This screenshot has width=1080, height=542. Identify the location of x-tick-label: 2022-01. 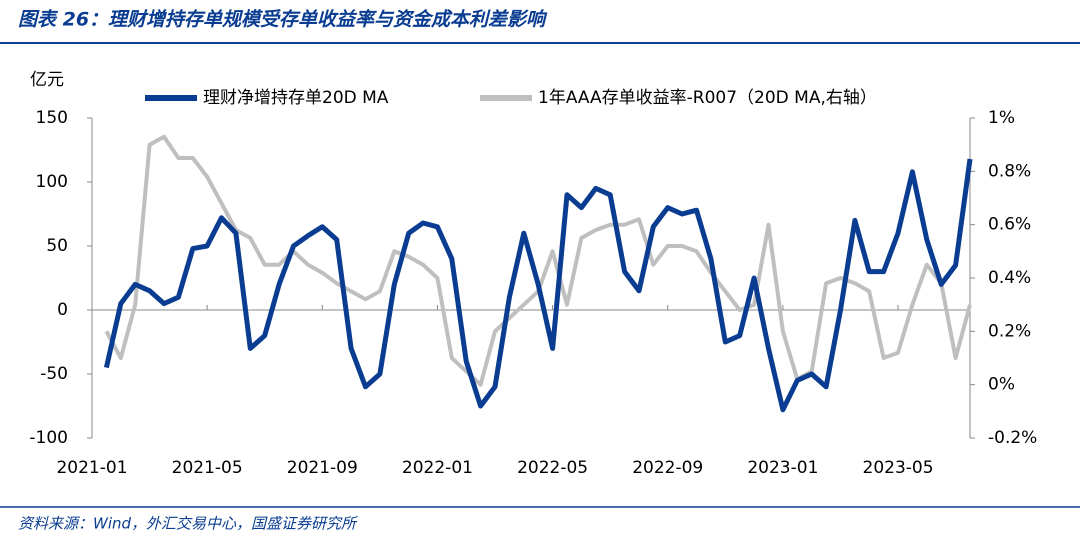
(437, 468).